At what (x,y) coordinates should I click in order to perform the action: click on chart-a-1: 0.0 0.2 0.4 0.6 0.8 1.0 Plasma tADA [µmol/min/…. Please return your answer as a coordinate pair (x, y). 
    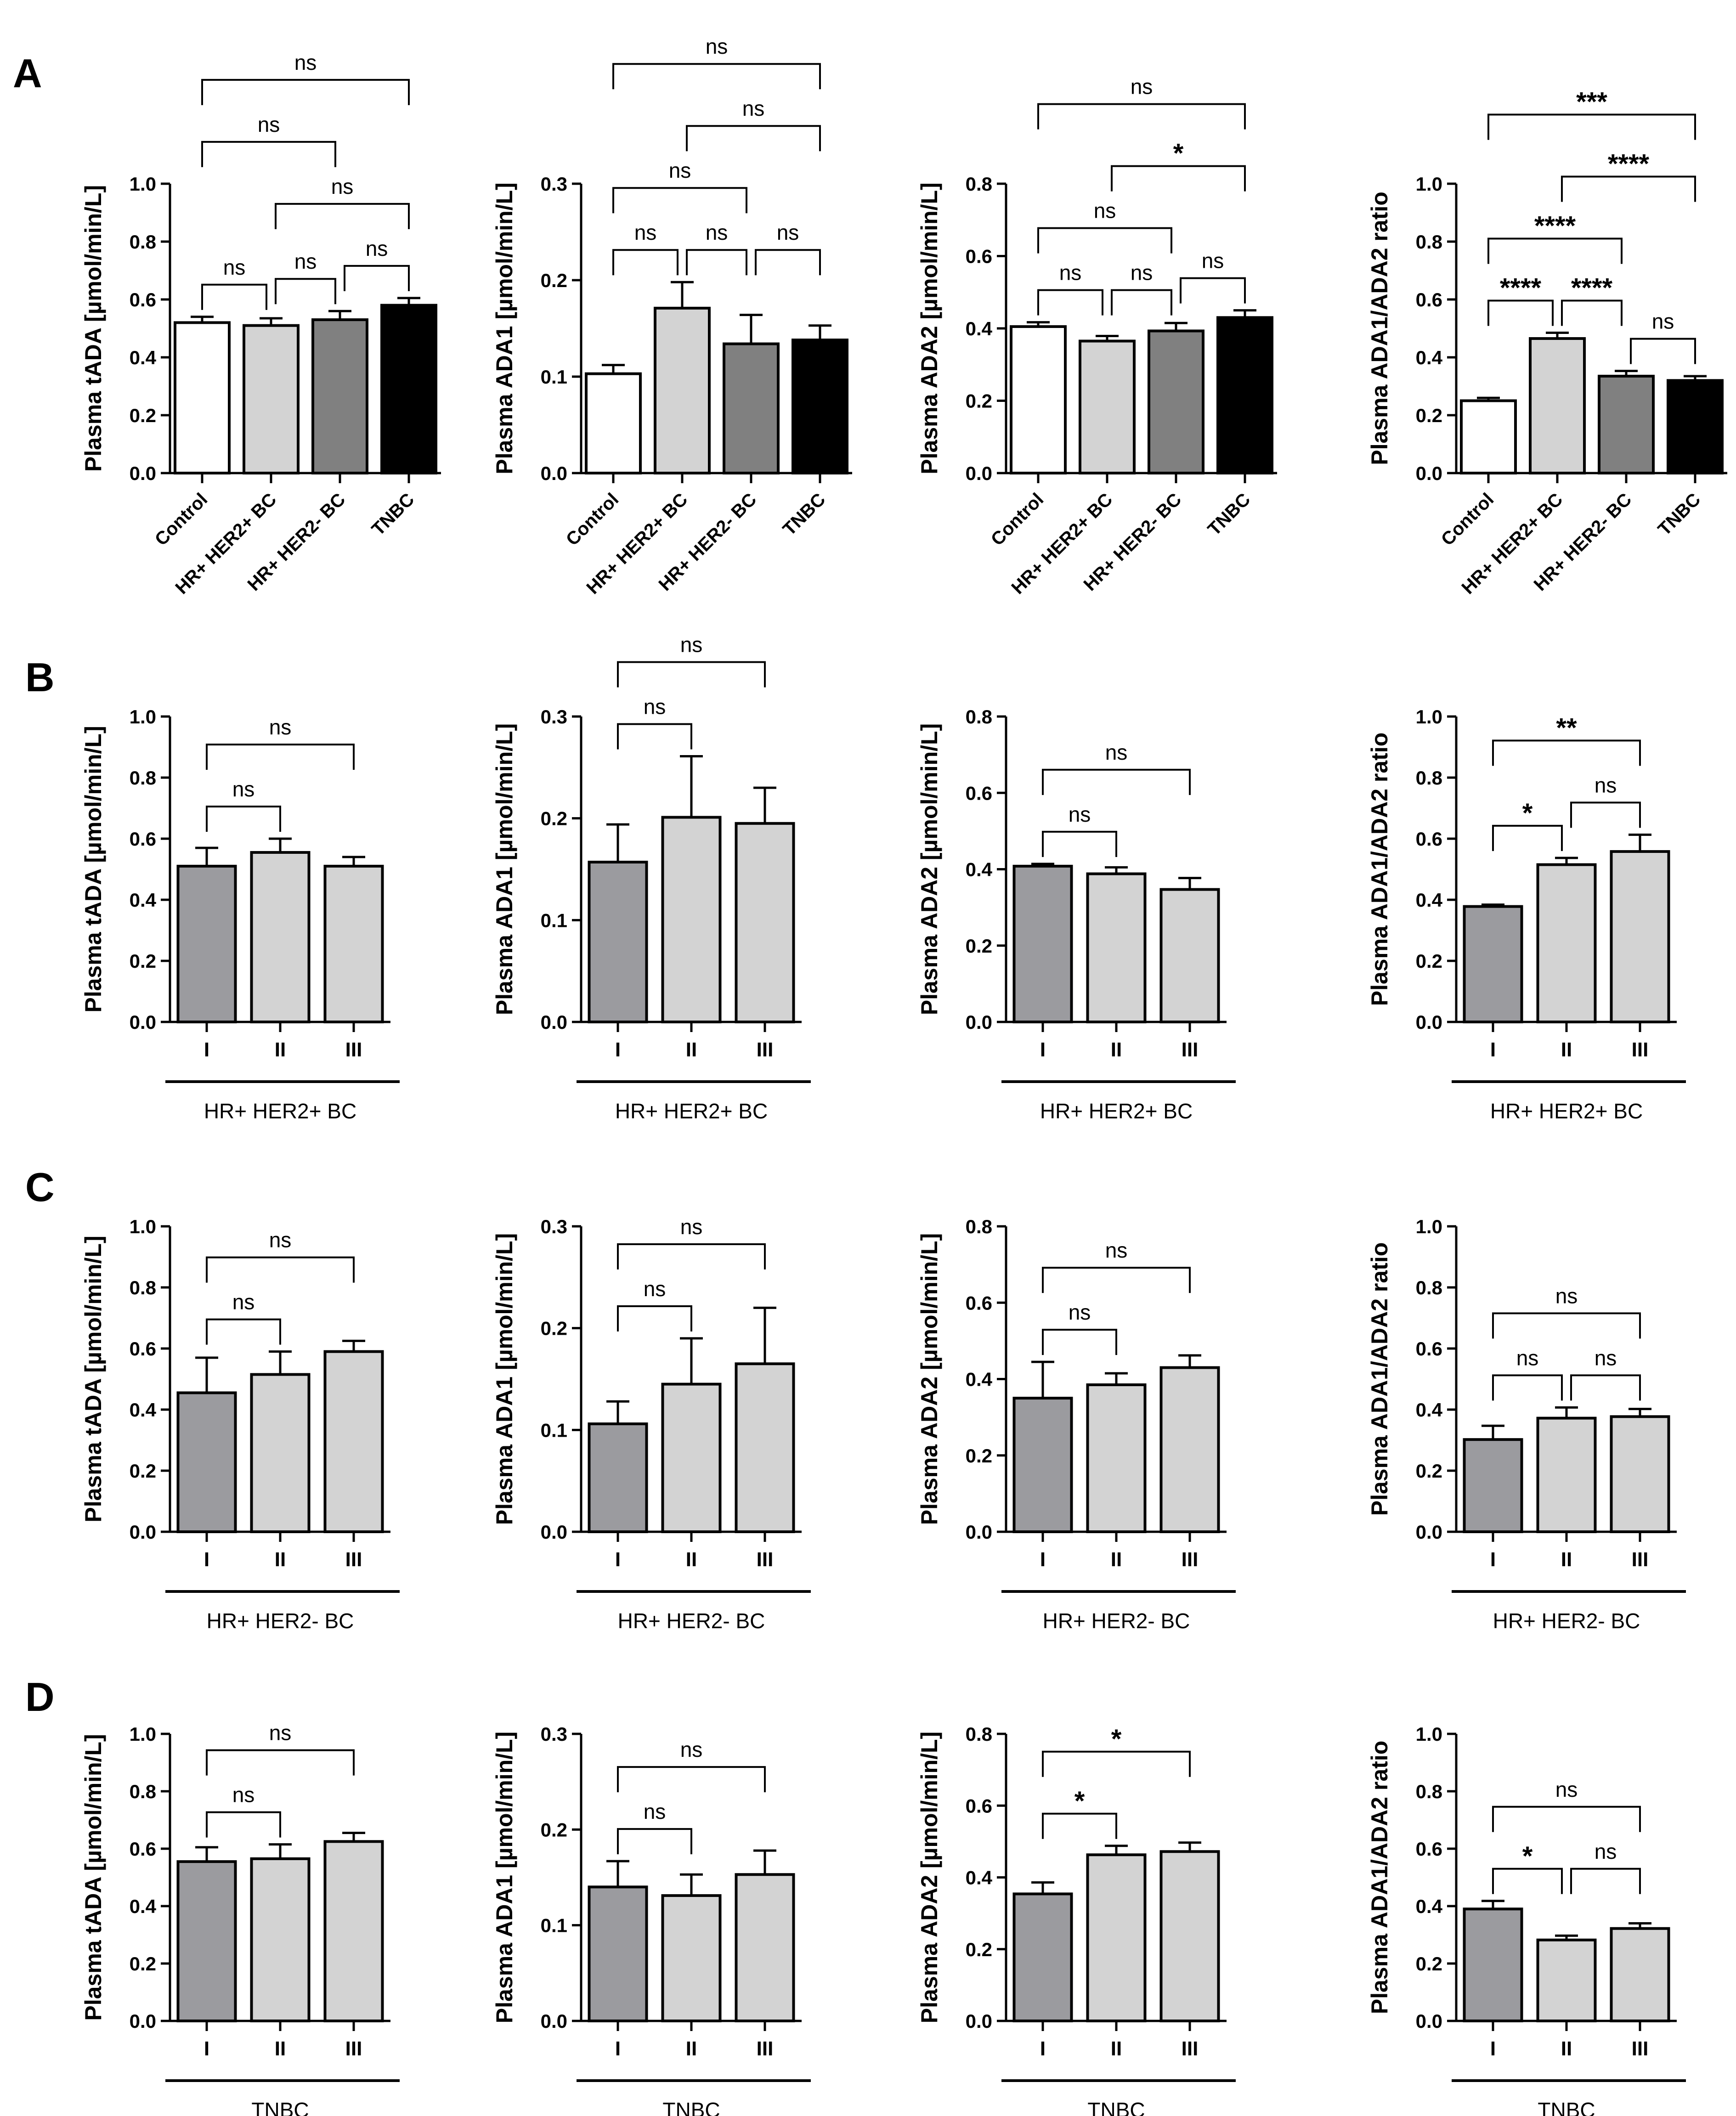
    Looking at the image, I should click on (260, 325).